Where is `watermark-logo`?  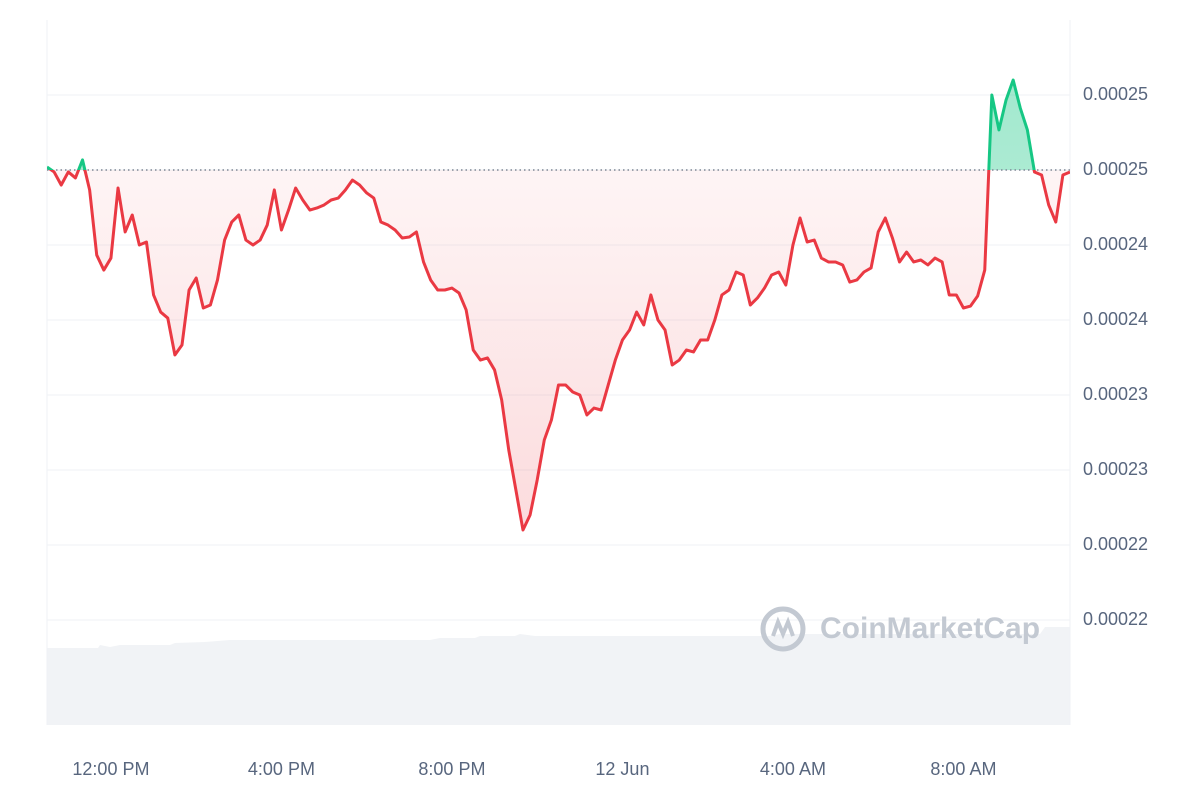
watermark-logo is located at coordinates (783, 629).